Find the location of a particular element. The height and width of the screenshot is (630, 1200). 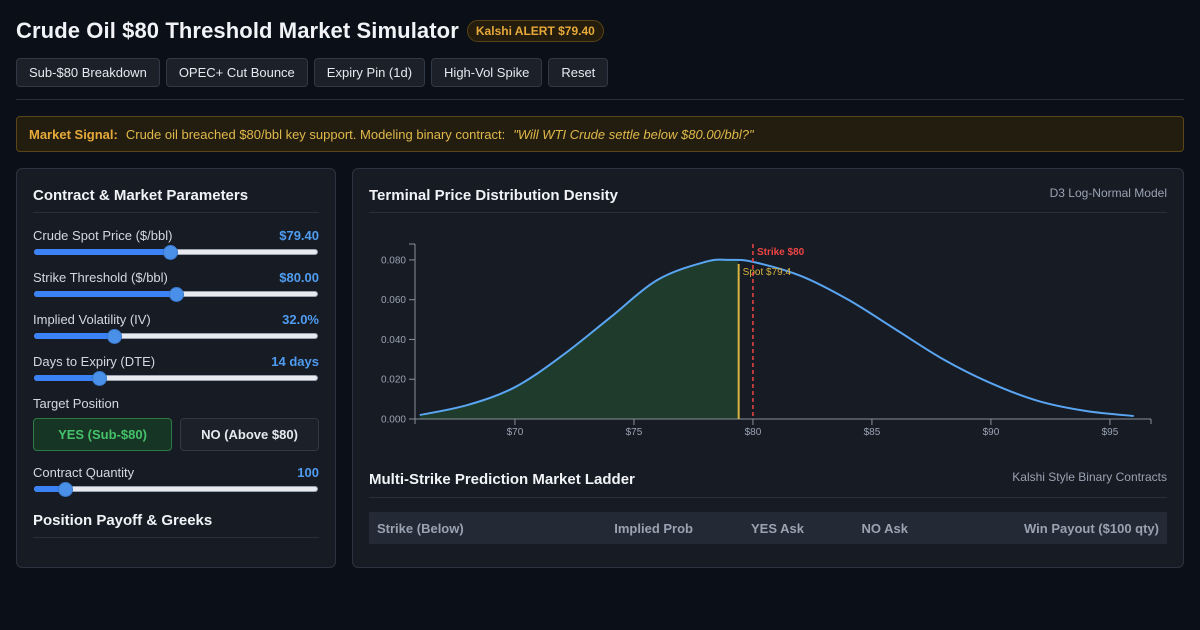

dte-slider is located at coordinates (176, 378).